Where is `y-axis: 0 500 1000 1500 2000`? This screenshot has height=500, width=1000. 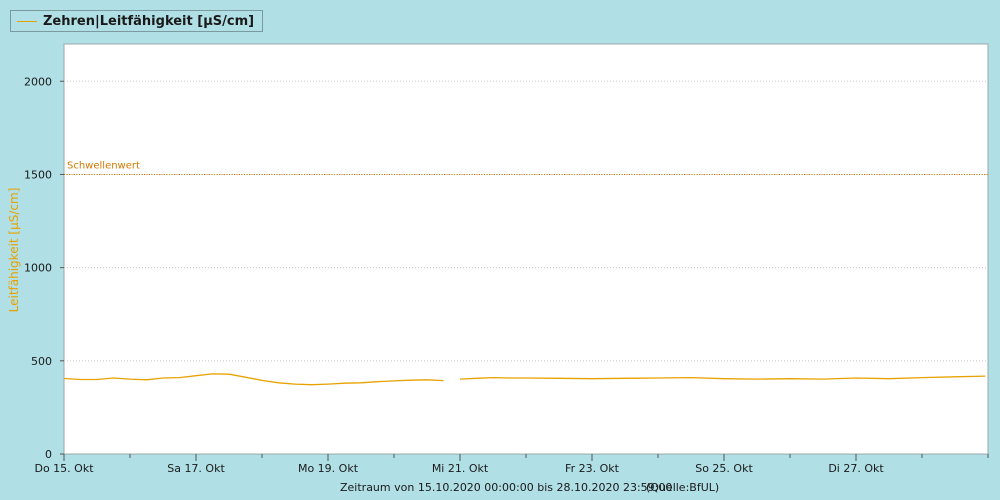
y-axis: 0 500 1000 1500 2000 is located at coordinates (44, 268).